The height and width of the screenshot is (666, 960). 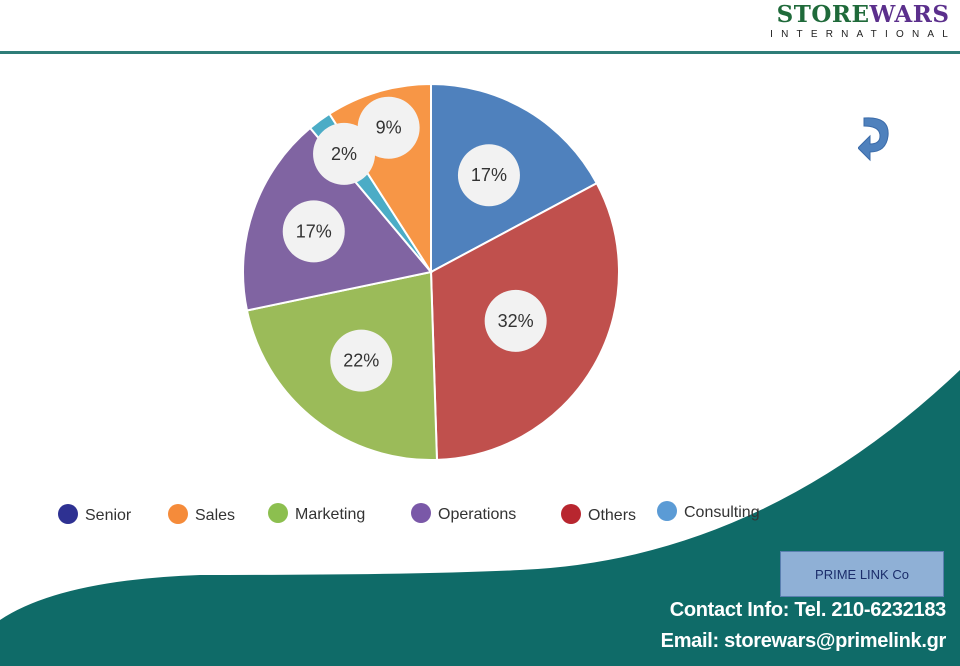 What do you see at coordinates (414, 244) in the screenshot?
I see `pie-labels: 17% 32% 22% 17% 2% 9%` at bounding box center [414, 244].